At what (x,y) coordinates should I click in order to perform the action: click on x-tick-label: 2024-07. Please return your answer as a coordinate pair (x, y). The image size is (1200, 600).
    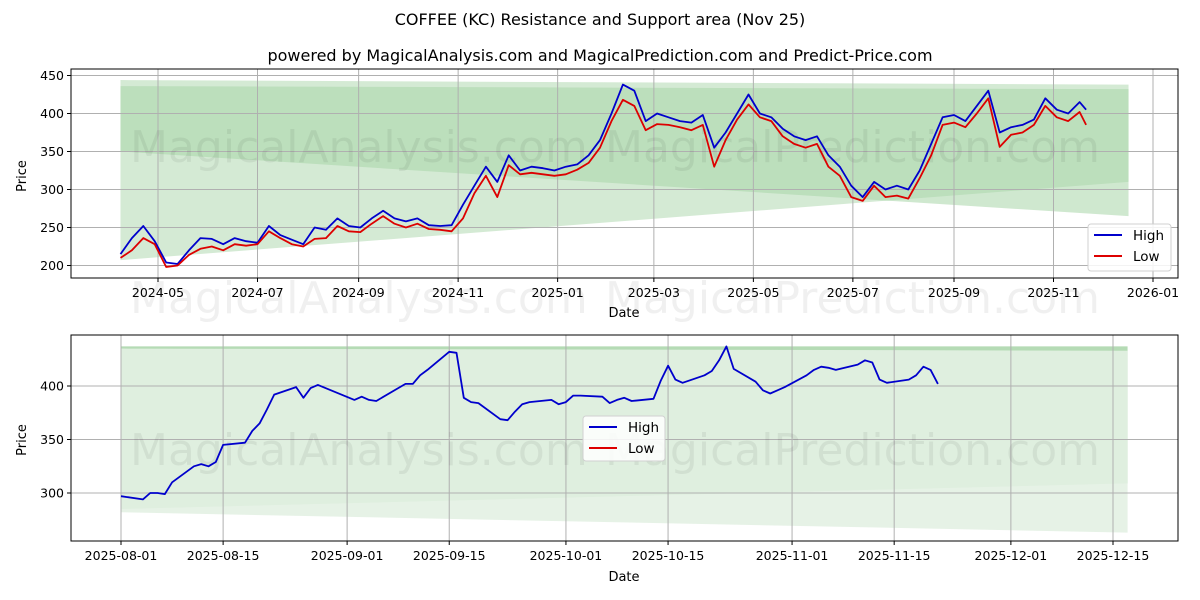
    Looking at the image, I should click on (257, 292).